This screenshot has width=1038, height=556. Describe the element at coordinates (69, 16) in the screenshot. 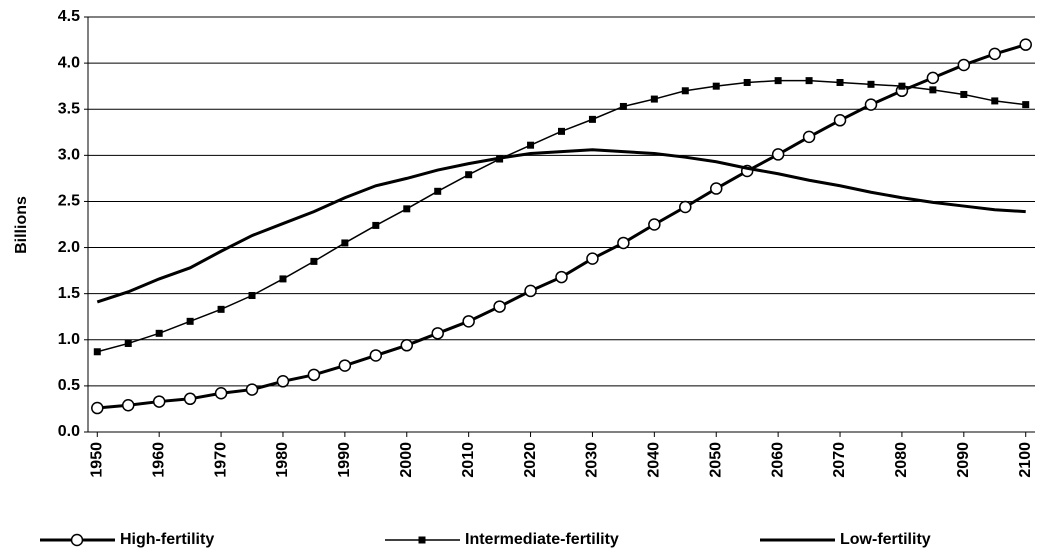

I see `y-tick-label: 4.5` at that location.